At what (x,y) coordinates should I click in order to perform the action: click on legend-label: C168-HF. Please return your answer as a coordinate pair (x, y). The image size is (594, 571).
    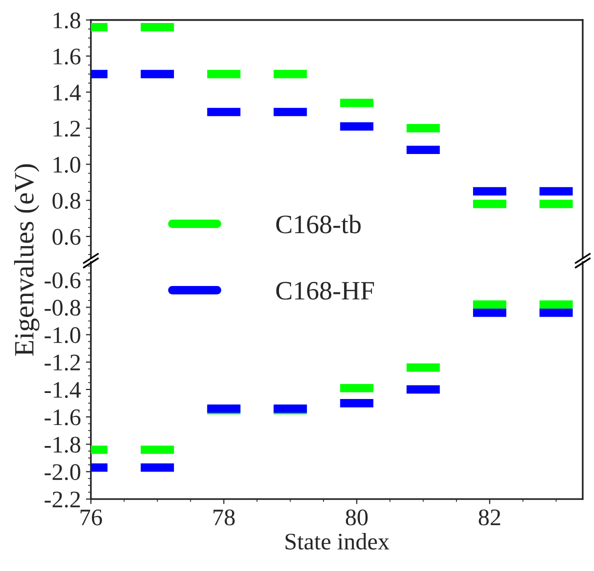
    Looking at the image, I should click on (325, 291).